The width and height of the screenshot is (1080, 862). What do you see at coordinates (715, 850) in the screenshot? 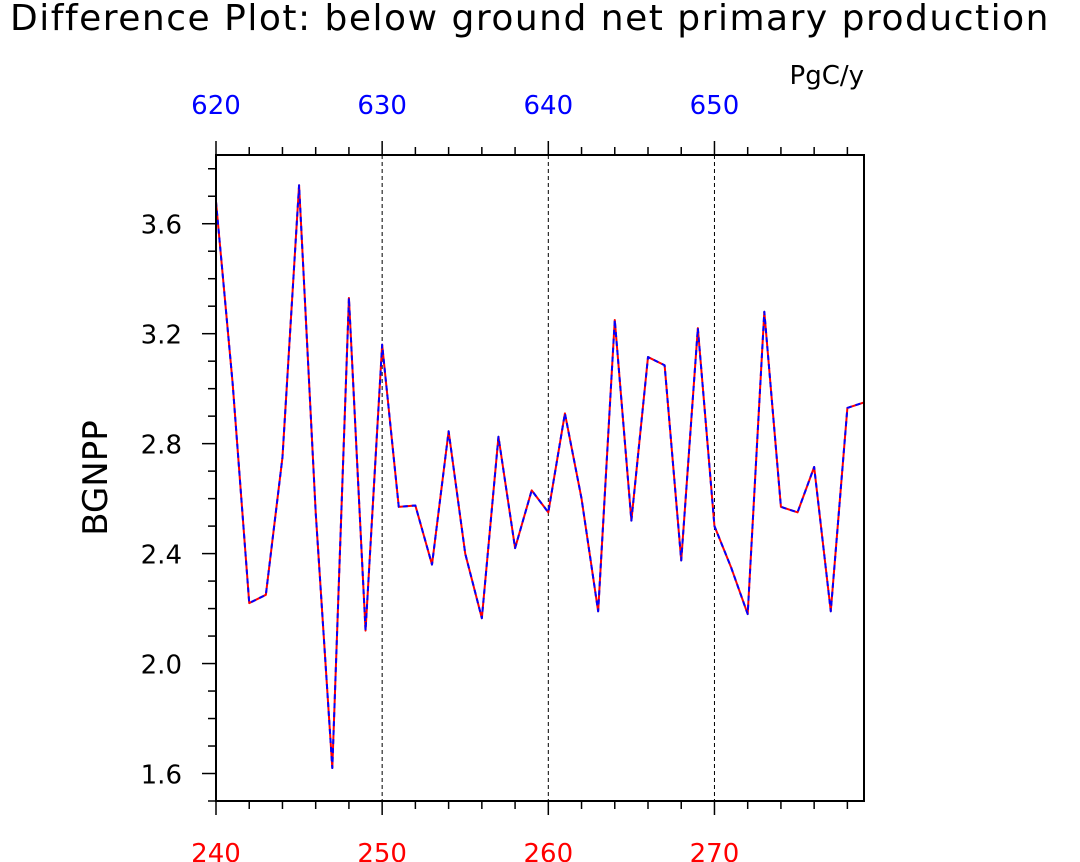
I see `x-bottom-tick-label: 270` at bounding box center [715, 850].